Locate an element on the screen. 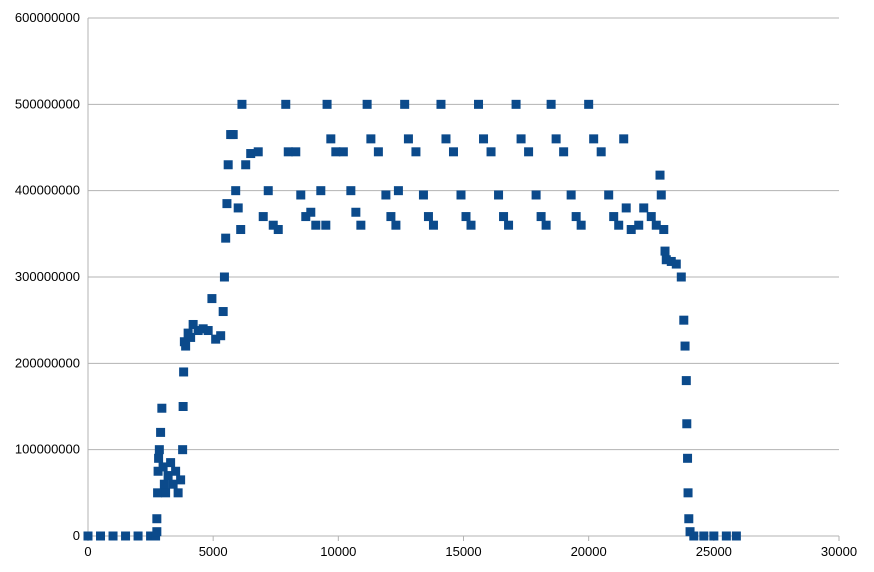  x-tick-label: 25000 is located at coordinates (714, 551).